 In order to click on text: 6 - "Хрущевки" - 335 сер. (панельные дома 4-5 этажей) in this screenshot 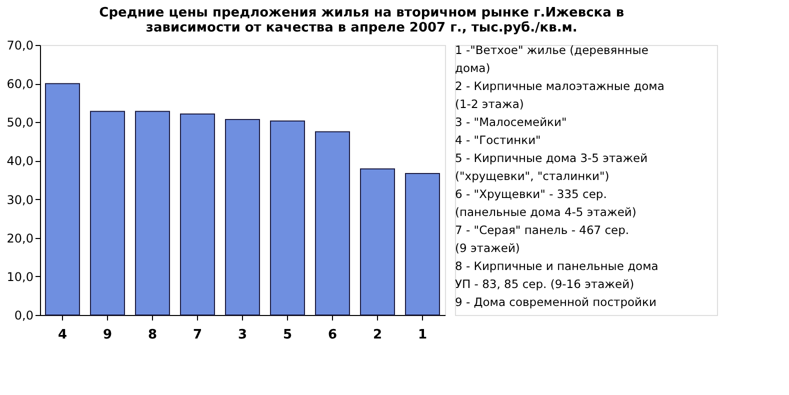, I will do `click(545, 203)`.